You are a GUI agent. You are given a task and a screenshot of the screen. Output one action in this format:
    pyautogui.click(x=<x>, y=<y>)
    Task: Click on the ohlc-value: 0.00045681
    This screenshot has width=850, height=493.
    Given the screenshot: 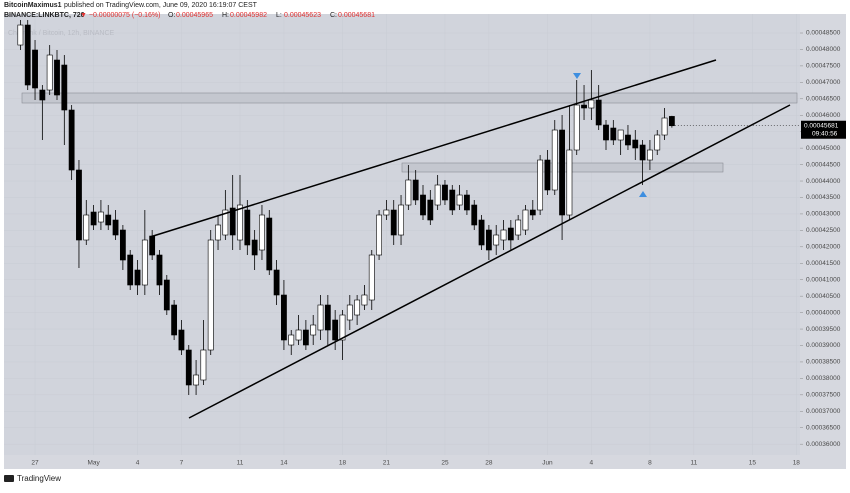 What is the action you would take?
    pyautogui.click(x=356, y=15)
    